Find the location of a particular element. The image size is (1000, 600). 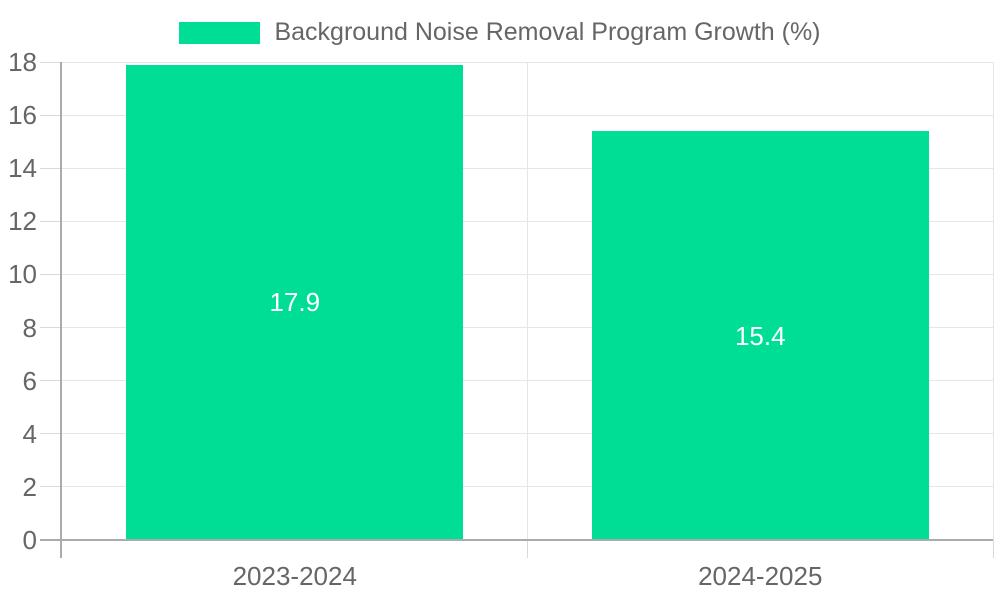

y-tick-label: 8 is located at coordinates (29, 327).